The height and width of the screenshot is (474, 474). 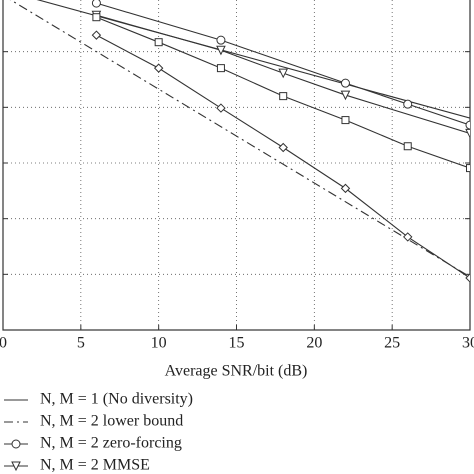 I want to click on x-axis-label: Average SNR/bit (dB), so click(x=236, y=371).